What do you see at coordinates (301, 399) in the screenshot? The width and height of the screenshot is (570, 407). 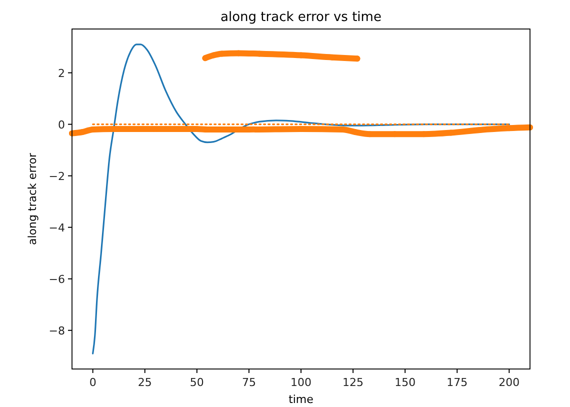 I see `x-axis-title: time` at bounding box center [301, 399].